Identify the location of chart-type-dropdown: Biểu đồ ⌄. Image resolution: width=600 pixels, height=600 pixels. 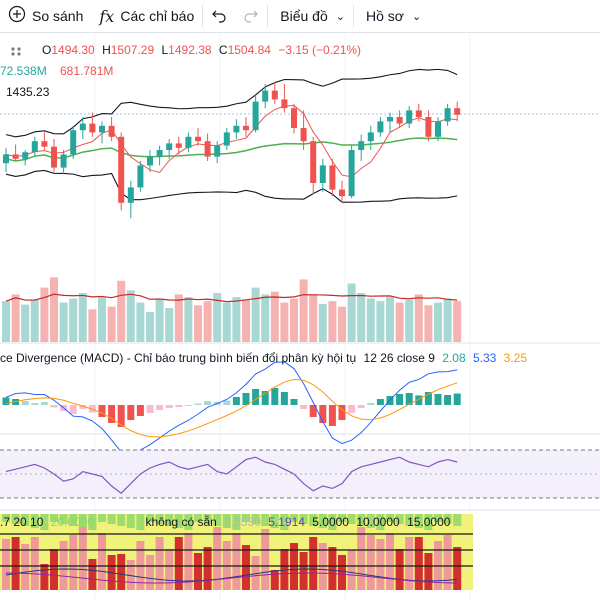
(310, 16).